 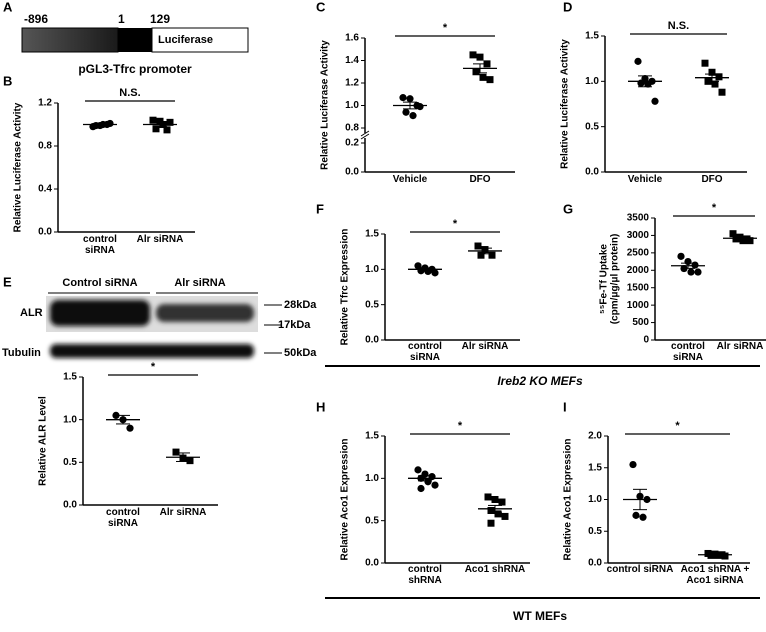 What do you see at coordinates (638, 218) in the screenshot?
I see `y-tick-label: 3500` at bounding box center [638, 218].